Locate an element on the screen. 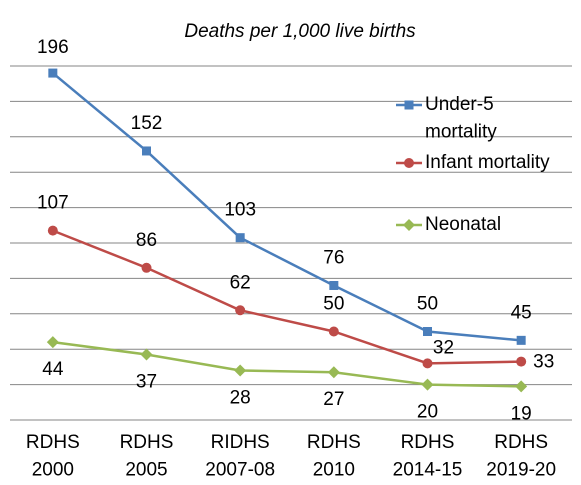  data-label: 152 is located at coordinates (147, 123).